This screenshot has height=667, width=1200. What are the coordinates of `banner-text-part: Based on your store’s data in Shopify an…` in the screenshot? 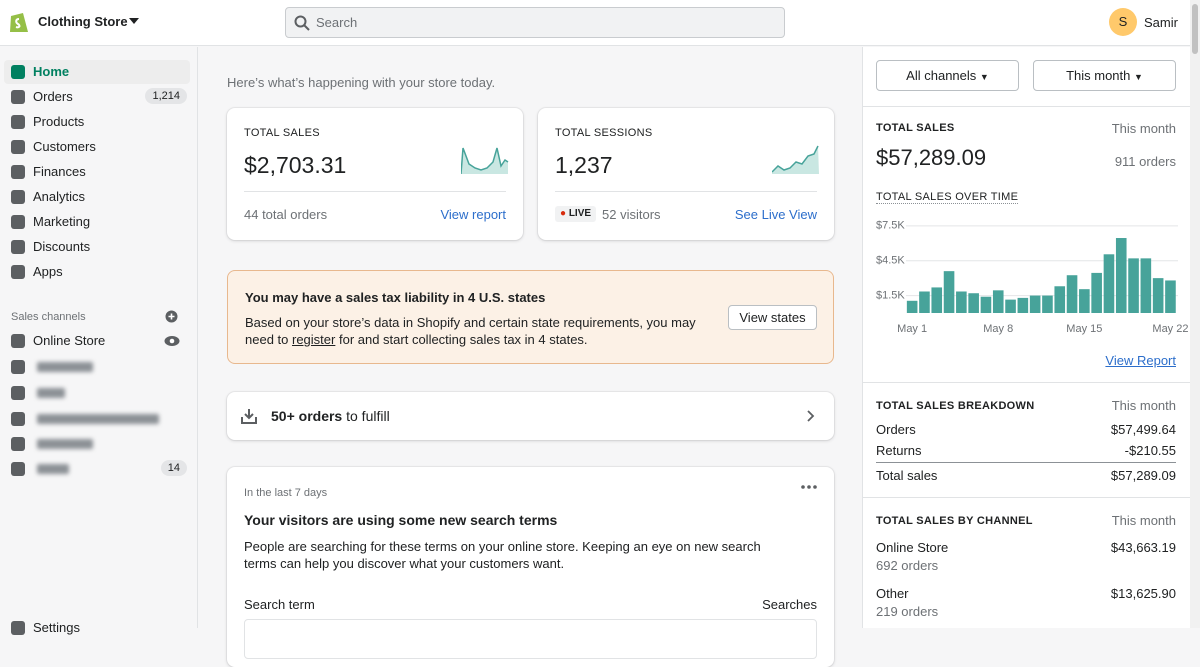 It's located at (470, 331).